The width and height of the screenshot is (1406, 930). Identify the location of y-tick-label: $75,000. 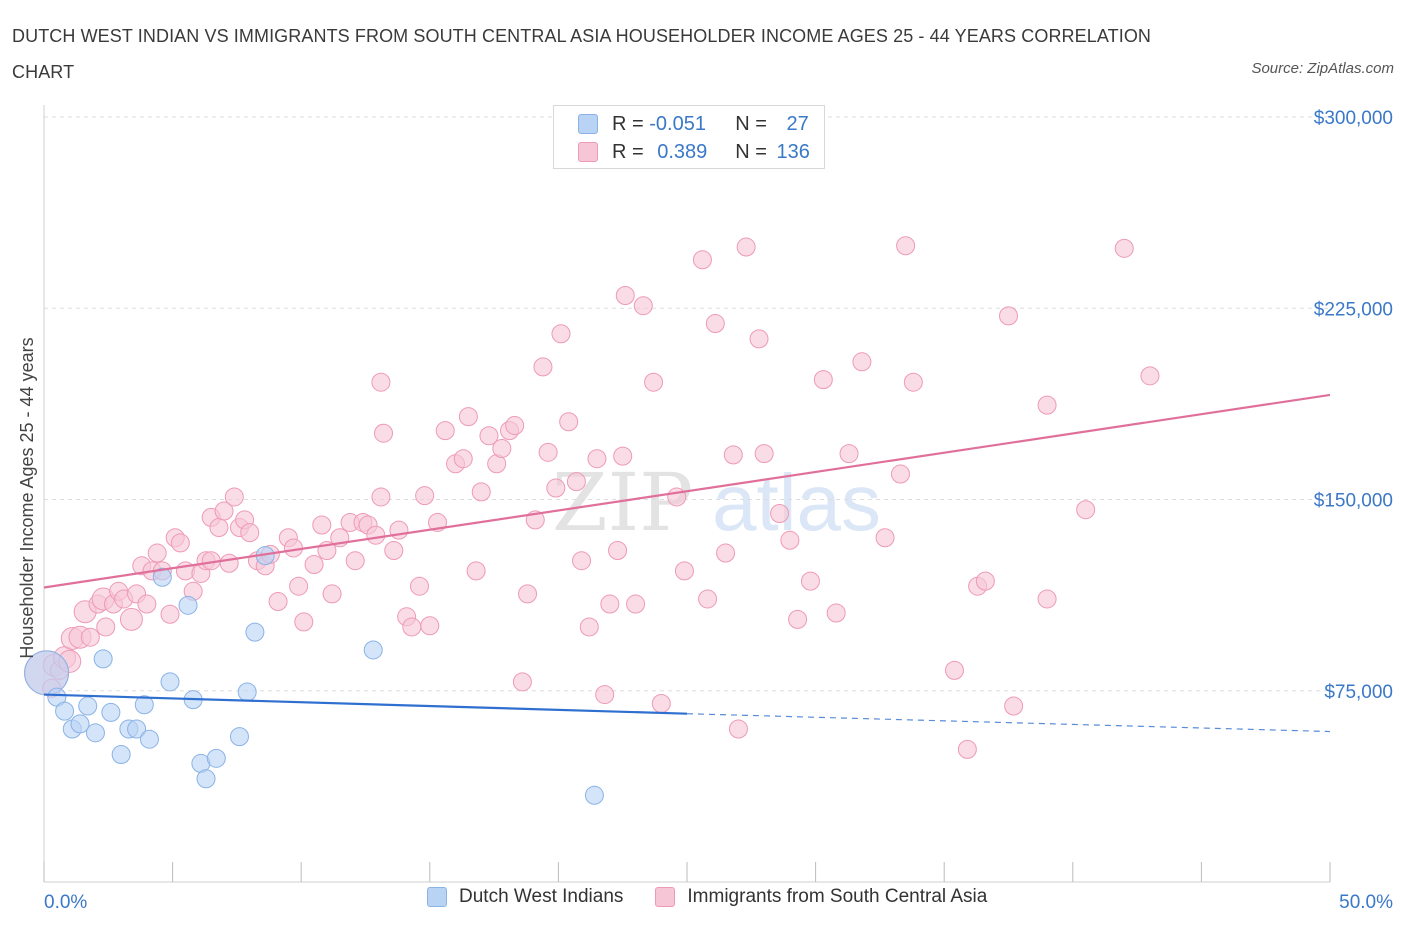
(1358, 692).